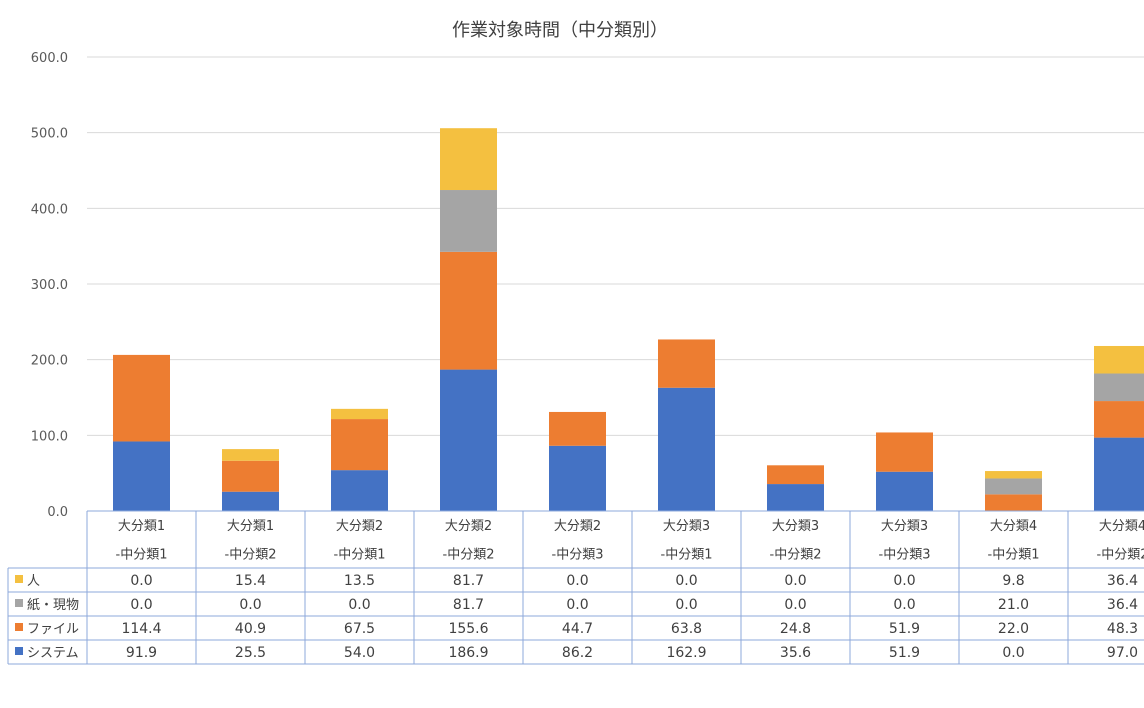 The width and height of the screenshot is (1144, 708). I want to click on data-label: 15.4, so click(250, 581).